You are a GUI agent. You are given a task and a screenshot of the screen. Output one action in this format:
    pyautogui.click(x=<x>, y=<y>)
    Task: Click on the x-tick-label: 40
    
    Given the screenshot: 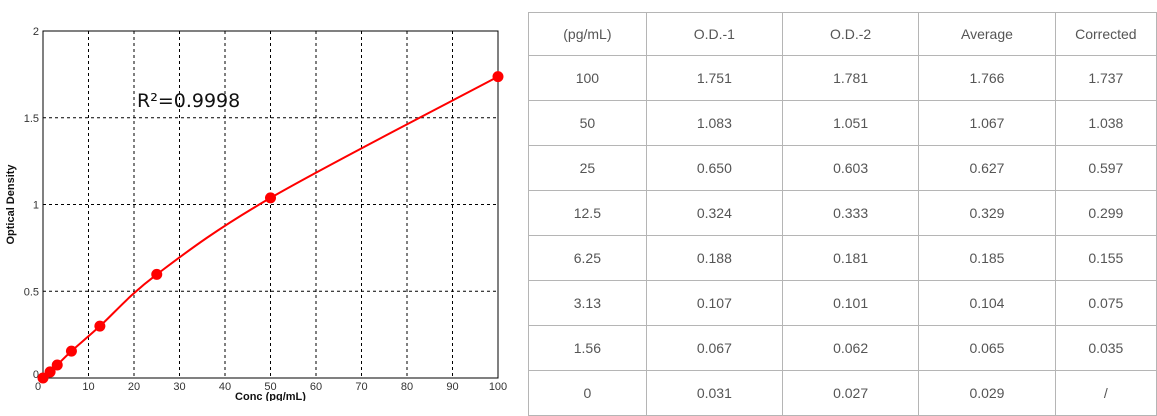 What is the action you would take?
    pyautogui.click(x=225, y=387)
    